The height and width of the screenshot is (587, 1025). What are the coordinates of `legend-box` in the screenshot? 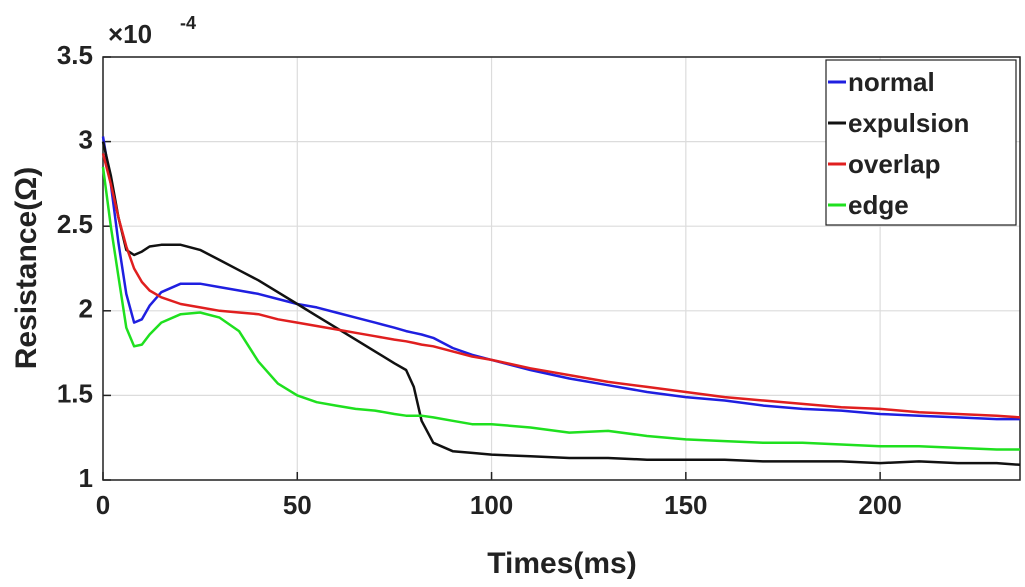 It's located at (921, 142).